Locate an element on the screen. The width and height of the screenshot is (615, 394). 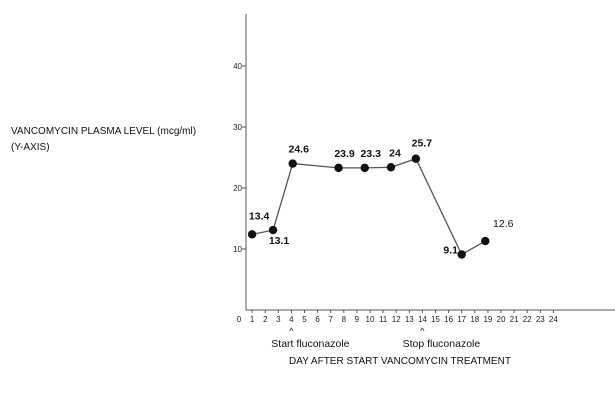
x-tick-label: 4 is located at coordinates (291, 319).